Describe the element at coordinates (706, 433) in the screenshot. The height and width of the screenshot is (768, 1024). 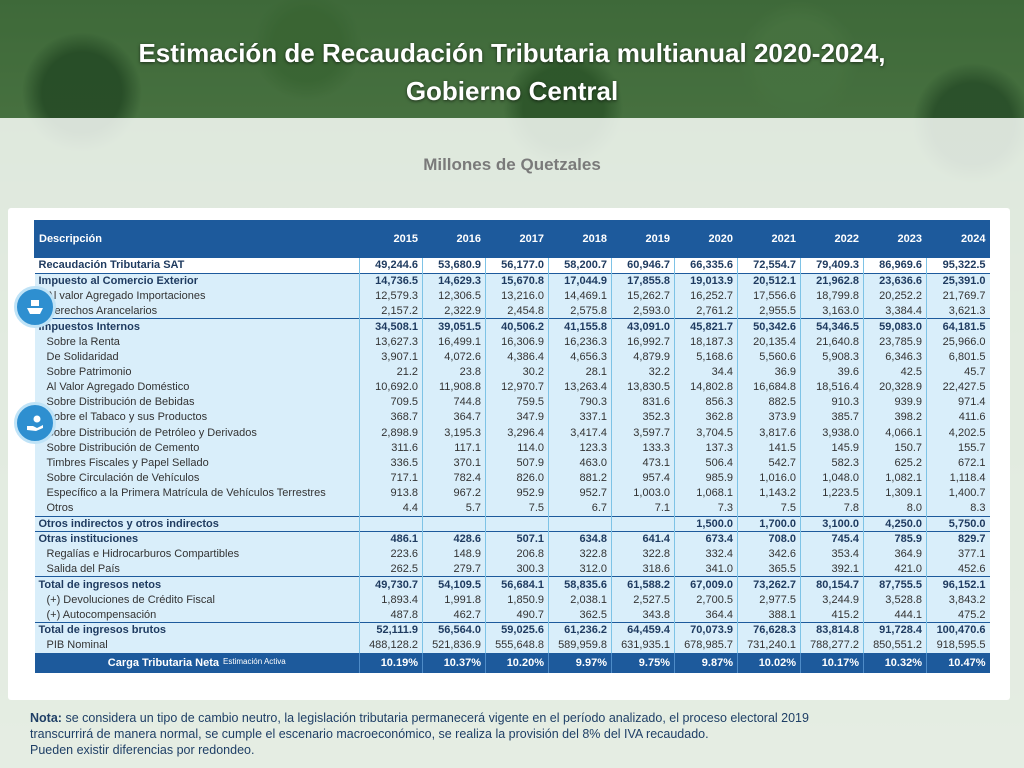
I see `row-value: 3,704.5` at that location.